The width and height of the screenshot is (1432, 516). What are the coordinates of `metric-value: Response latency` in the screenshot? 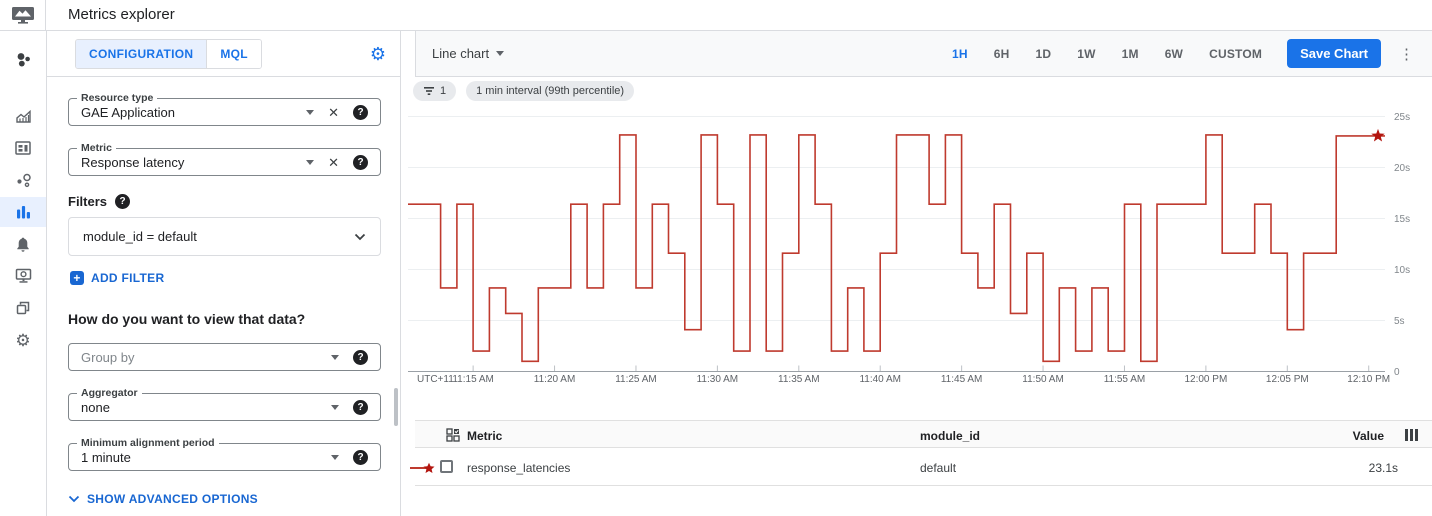 It's located at (133, 162).